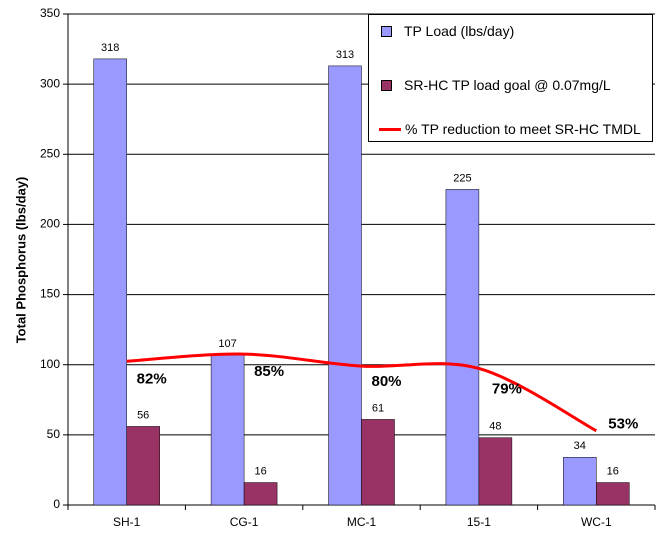  Describe the element at coordinates (50, 153) in the screenshot. I see `y-tick-label: 250` at that location.